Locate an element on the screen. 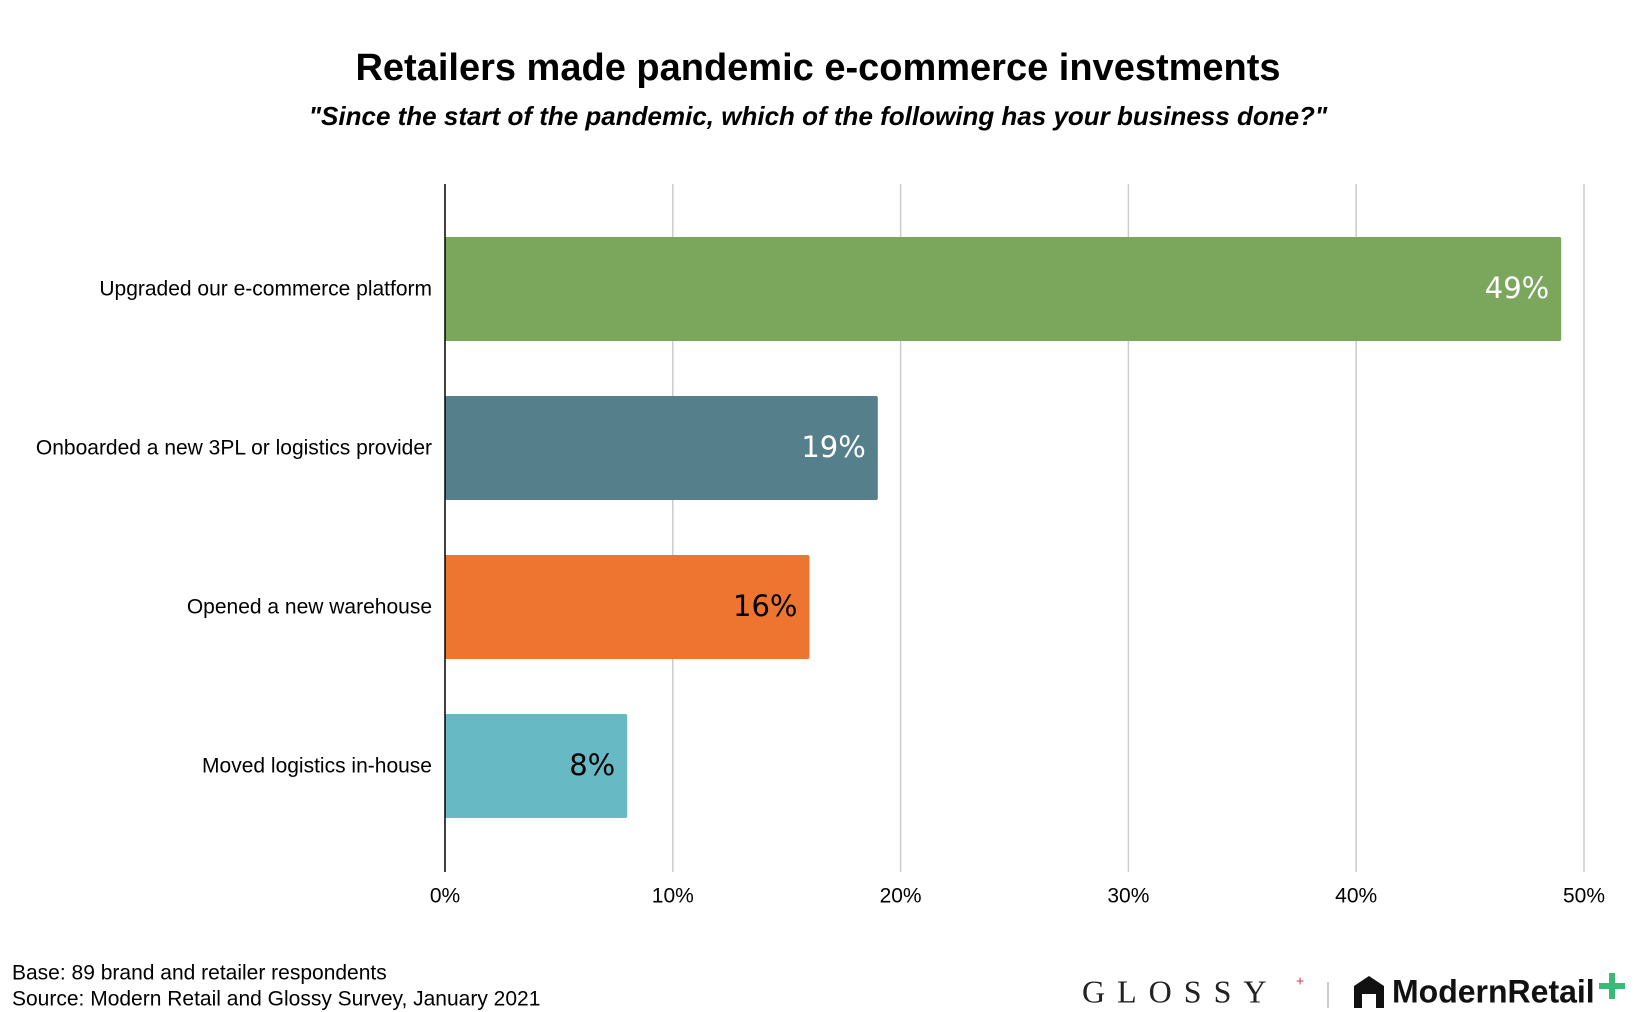 The image size is (1636, 1012). logo-plus: + is located at coordinates (1300, 981).